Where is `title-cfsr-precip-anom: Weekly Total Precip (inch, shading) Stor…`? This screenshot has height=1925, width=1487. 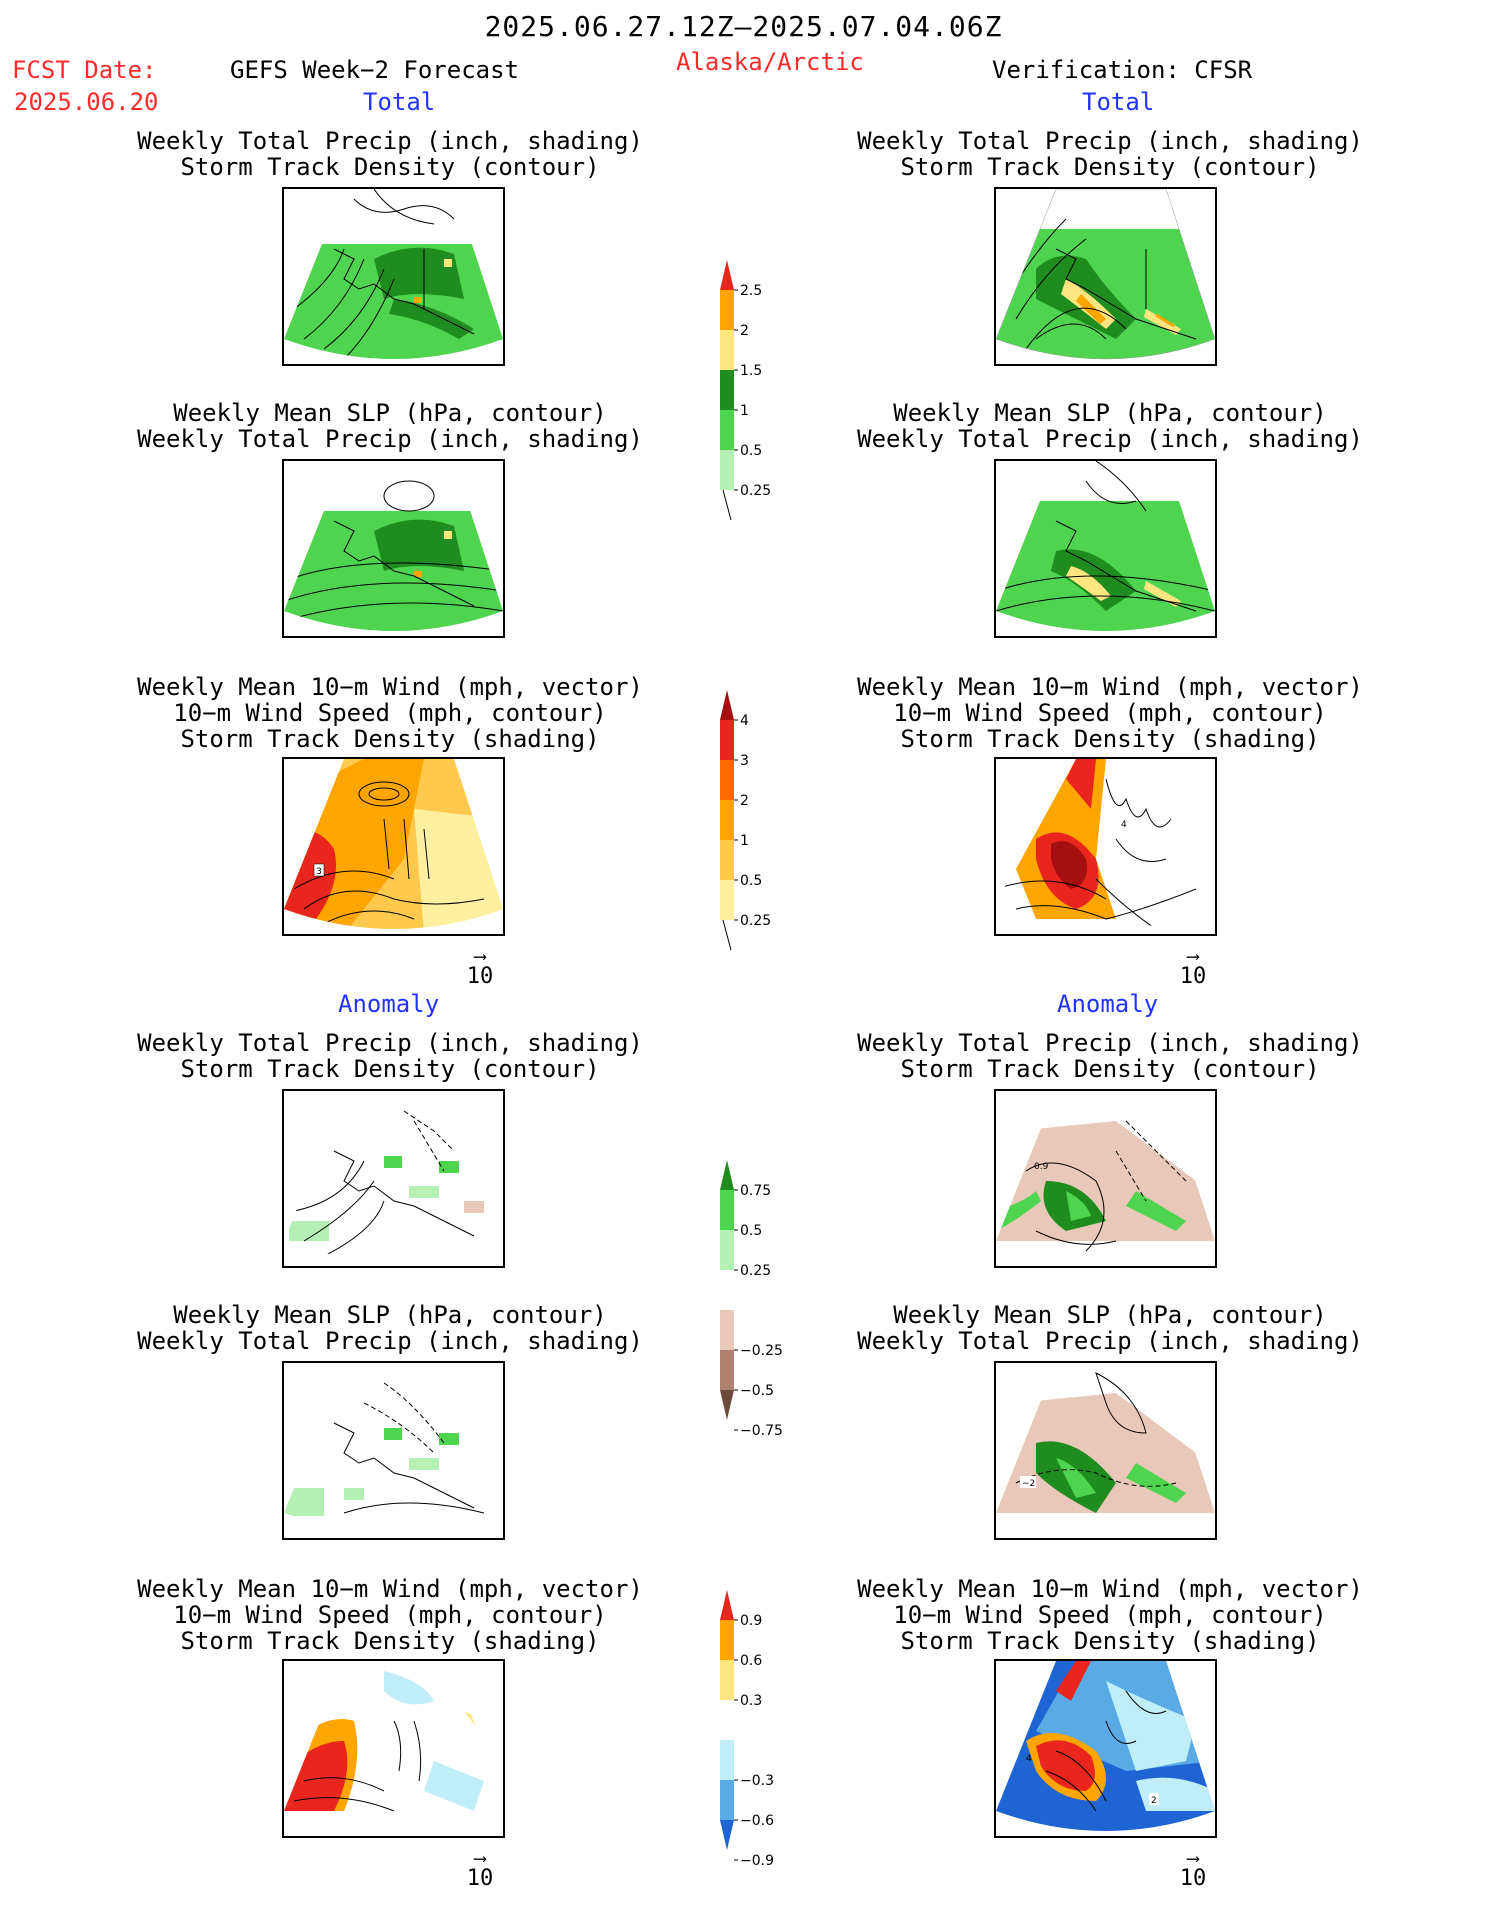 title-cfsr-precip-anom: Weekly Total Precip (inch, shading) Stor… is located at coordinates (1110, 1056).